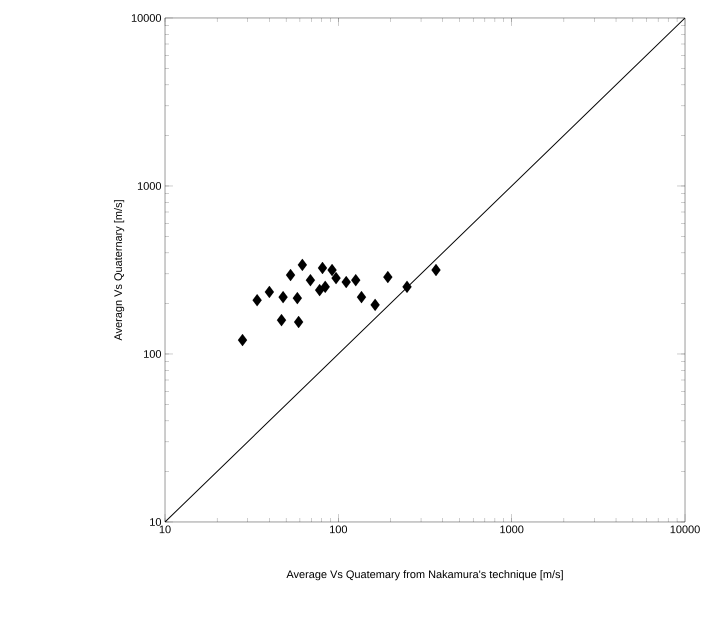  Describe the element at coordinates (150, 186) in the screenshot. I see `y-tick-label: 1000` at that location.